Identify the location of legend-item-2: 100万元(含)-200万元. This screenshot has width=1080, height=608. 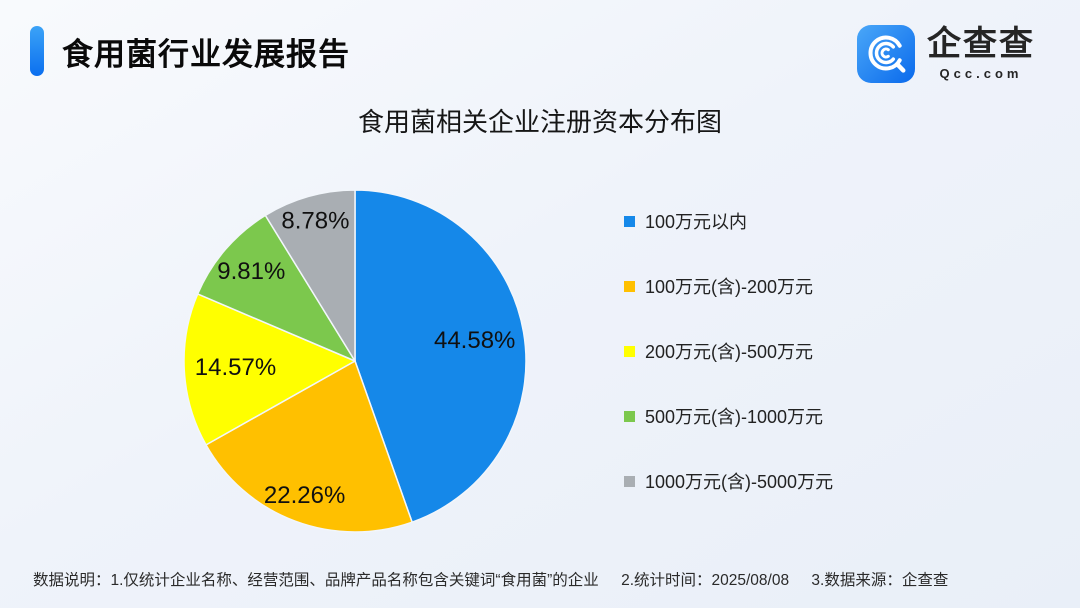
(728, 286).